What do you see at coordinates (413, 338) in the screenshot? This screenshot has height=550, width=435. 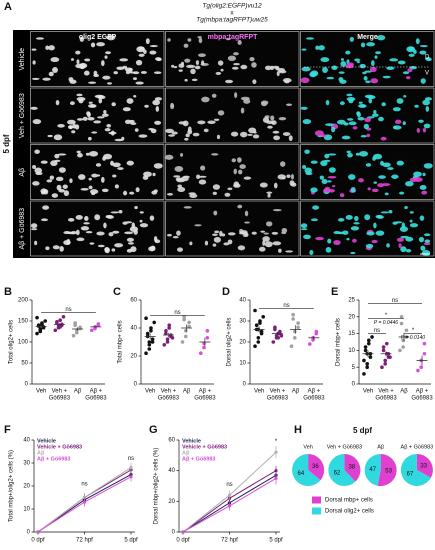 I see `p-value: P = 0.0140` at bounding box center [413, 338].